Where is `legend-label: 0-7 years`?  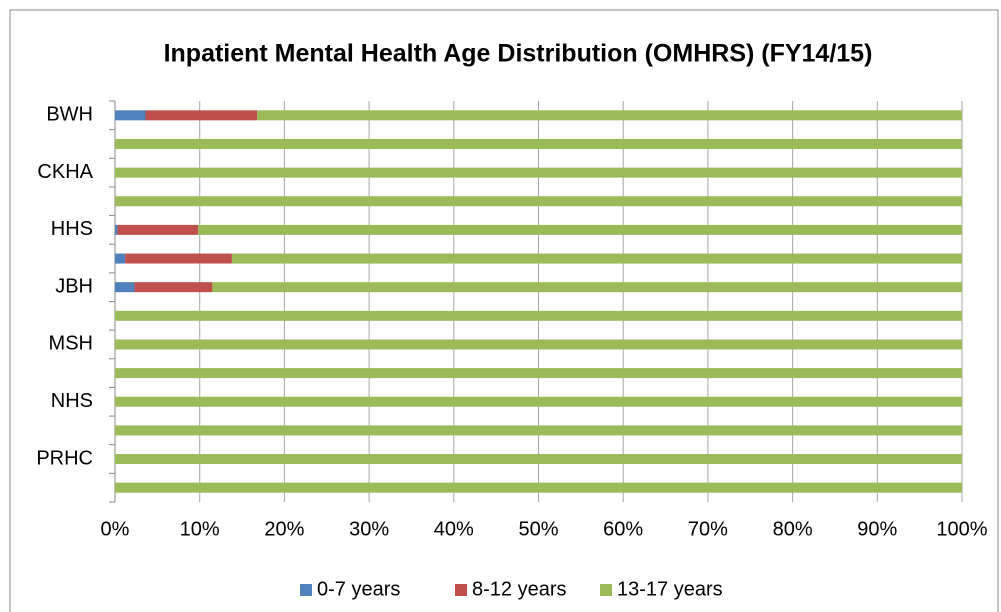 legend-label: 0-7 years is located at coordinates (358, 589).